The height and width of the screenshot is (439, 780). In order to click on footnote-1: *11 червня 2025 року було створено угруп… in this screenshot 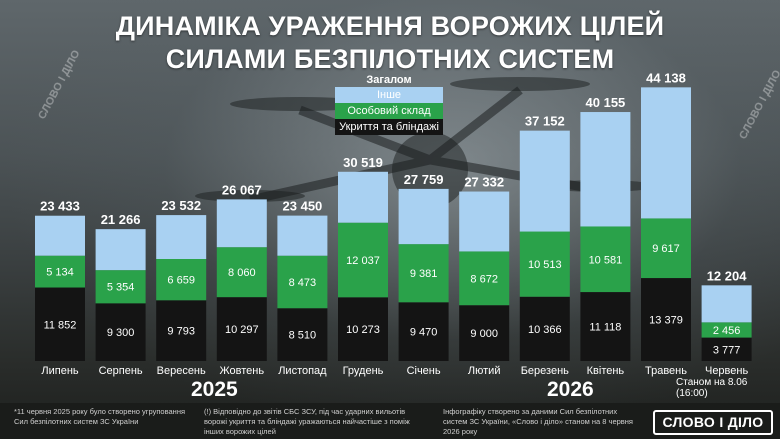, I will do `click(100, 416)`.